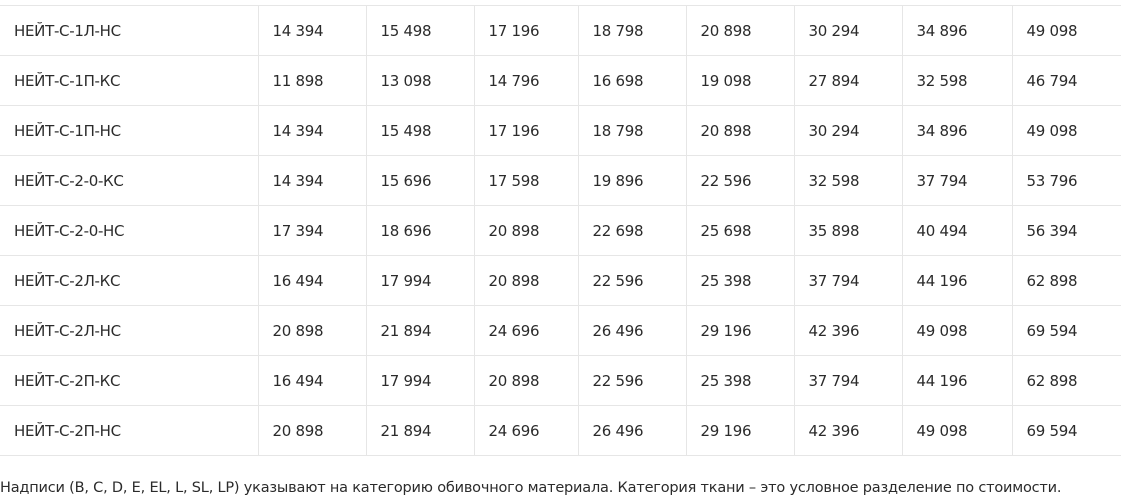 This screenshot has height=502, width=1121. I want to click on model-cell: НЕЙТ-С-2-0-КС, so click(129, 180).